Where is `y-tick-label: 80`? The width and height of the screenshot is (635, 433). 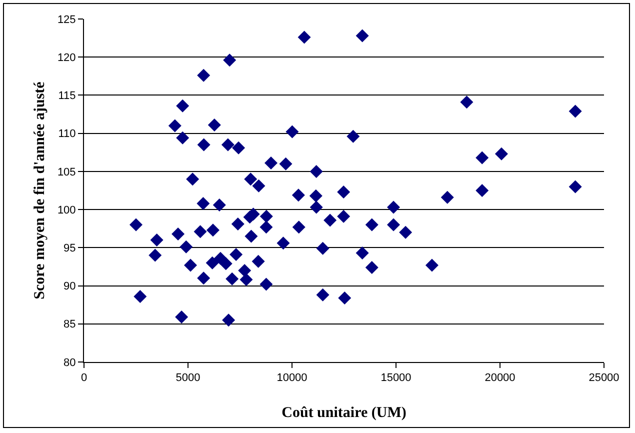
y-tick-label: 80 is located at coordinates (70, 362).